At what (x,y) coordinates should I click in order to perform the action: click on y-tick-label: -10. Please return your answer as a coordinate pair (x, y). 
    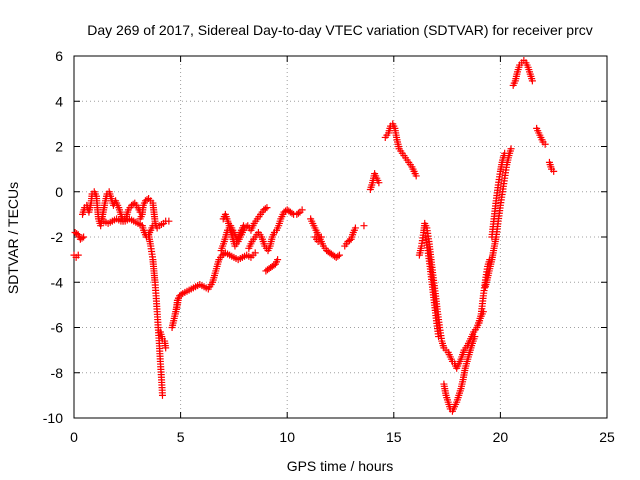
    Looking at the image, I should click on (53, 418).